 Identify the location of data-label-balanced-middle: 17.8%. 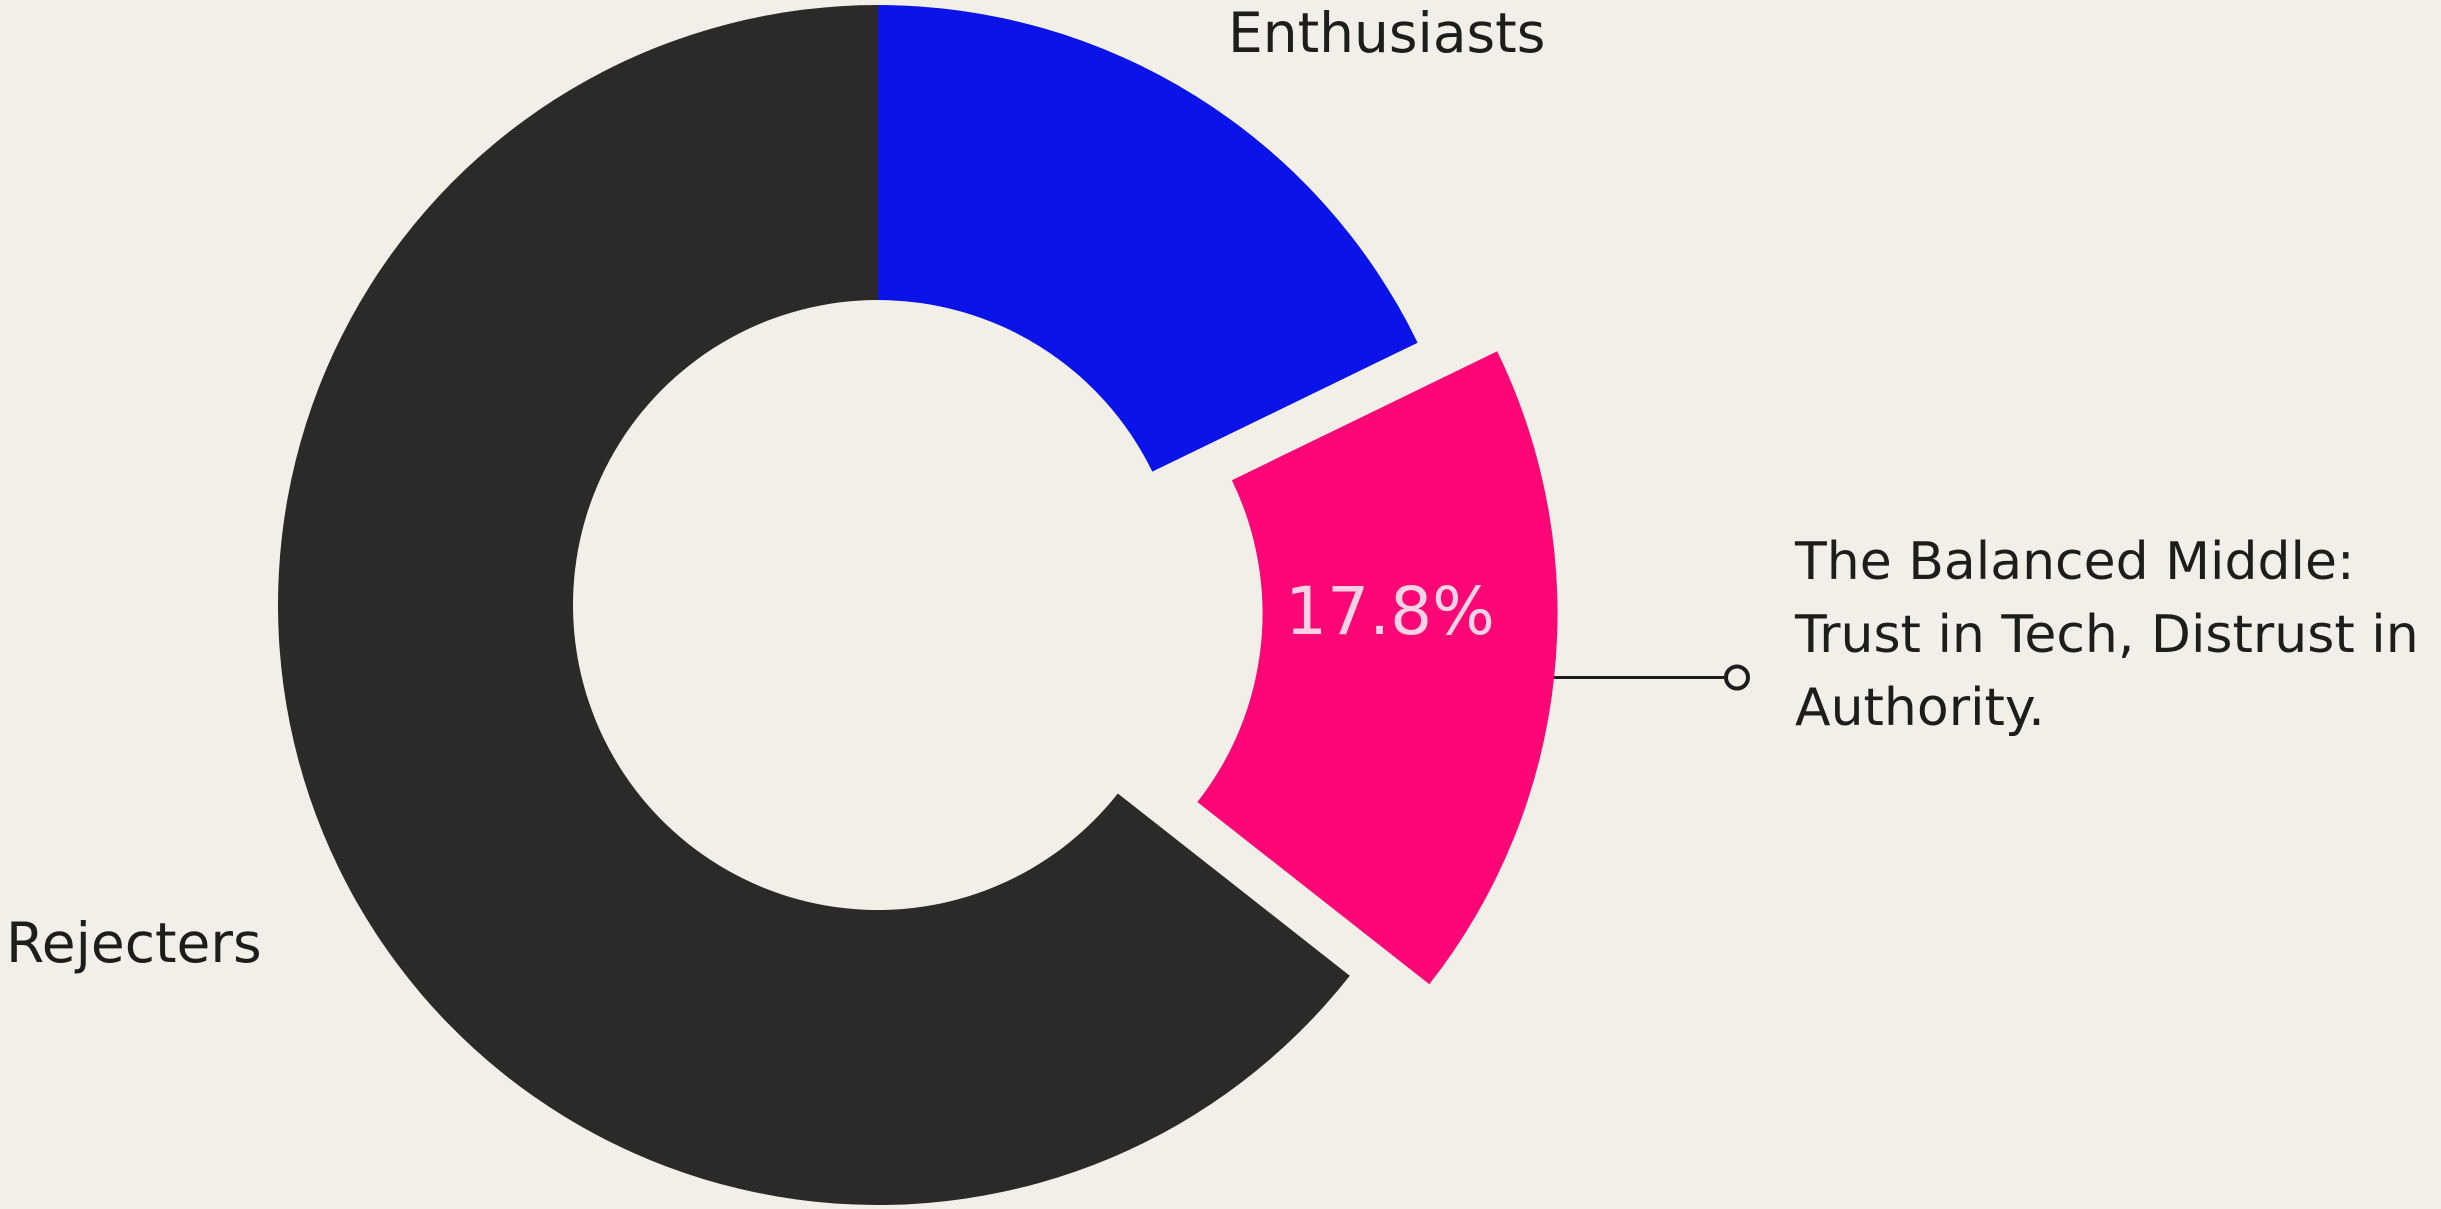
(1390, 611).